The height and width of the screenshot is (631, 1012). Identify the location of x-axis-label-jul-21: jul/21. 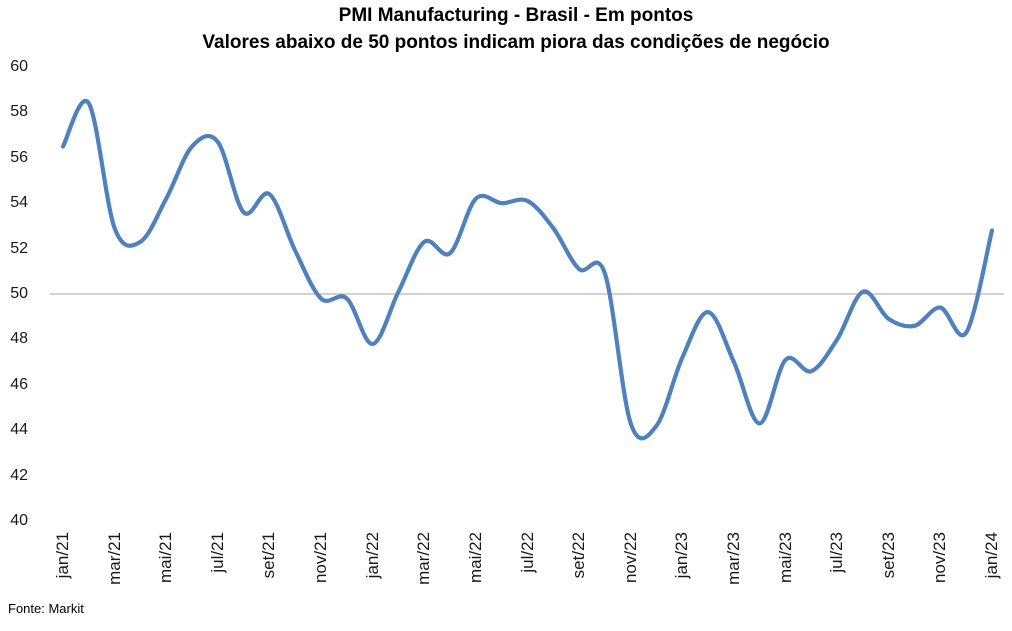
(217, 552).